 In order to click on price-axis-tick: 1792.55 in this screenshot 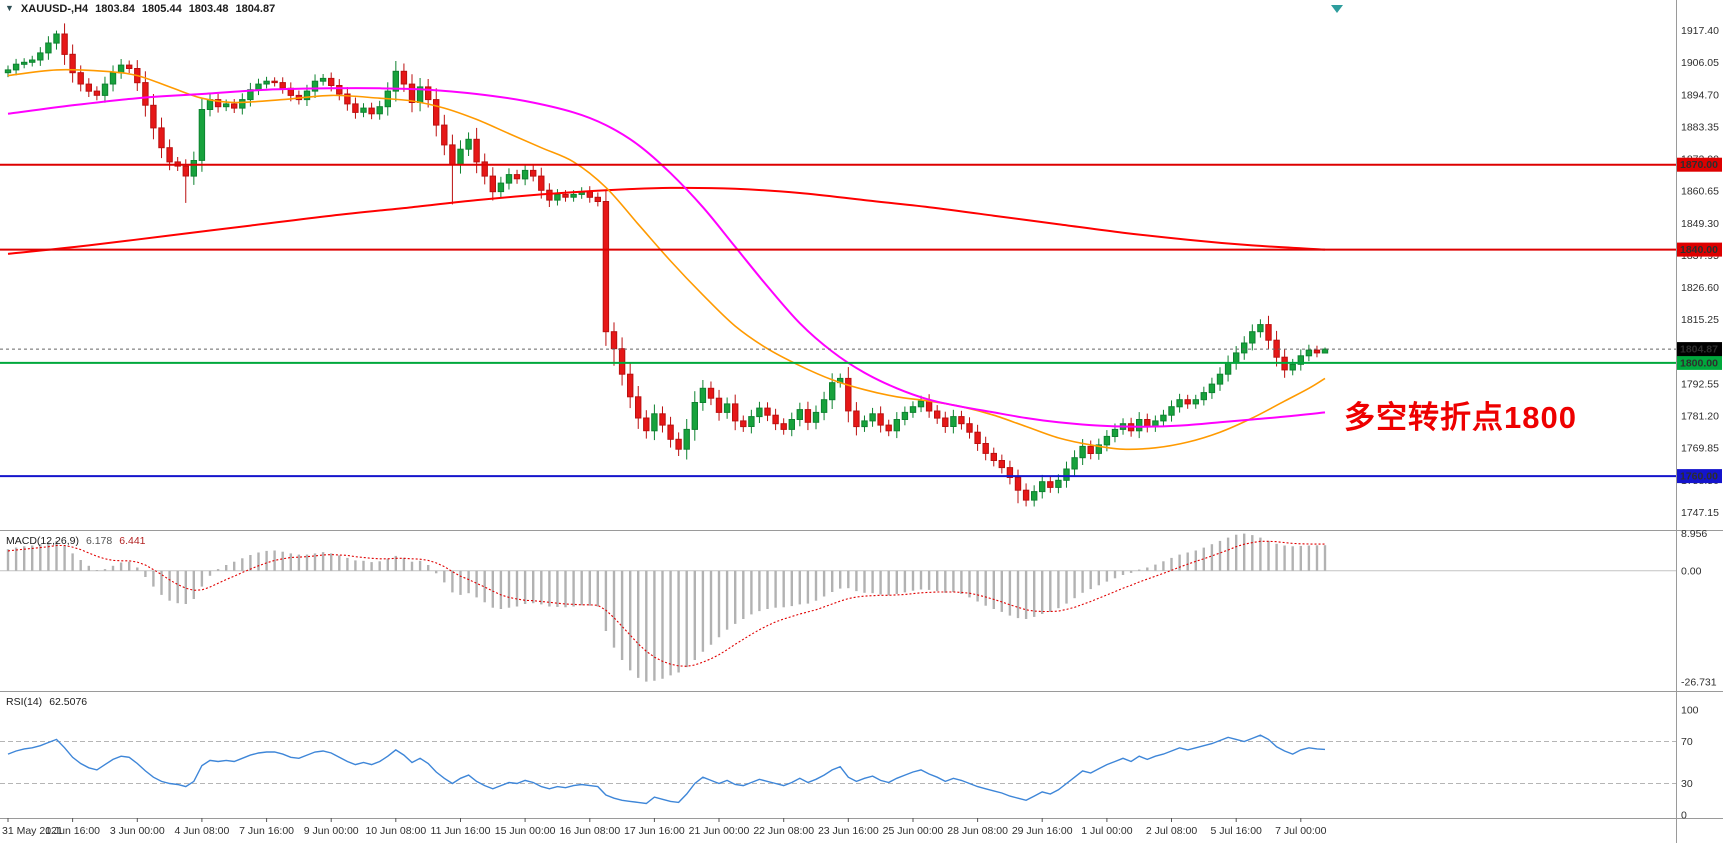, I will do `click(1700, 384)`.